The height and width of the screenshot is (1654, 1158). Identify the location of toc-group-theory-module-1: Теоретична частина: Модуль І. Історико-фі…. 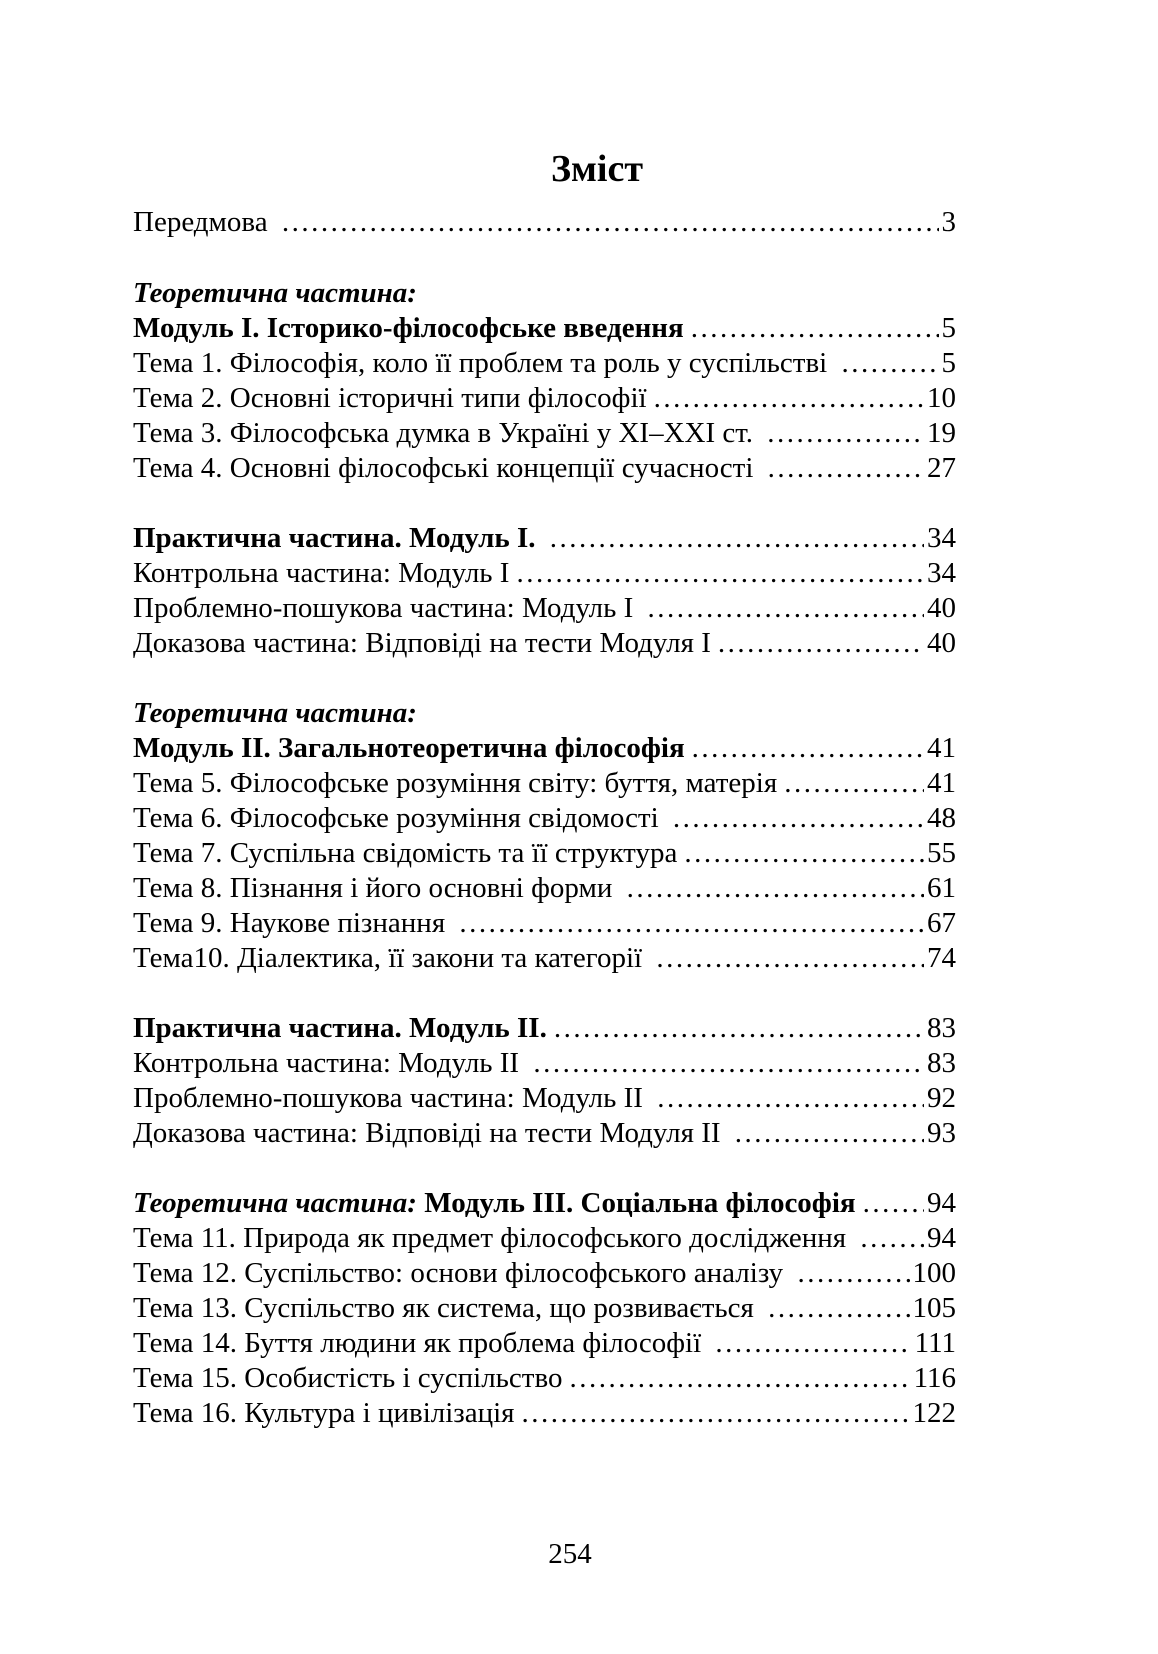
(544, 381).